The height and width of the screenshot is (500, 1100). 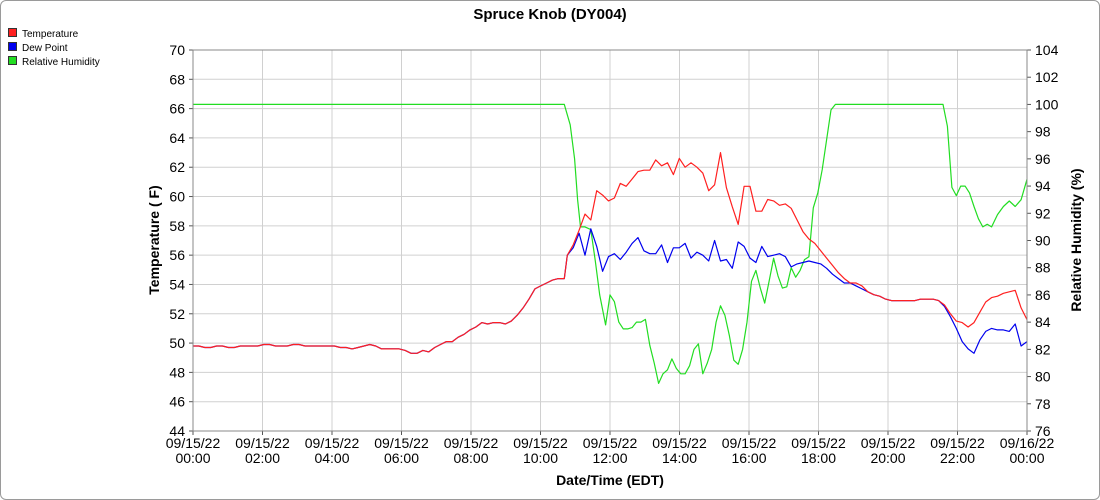 I want to click on legend-item-dew-point: Dew Point, so click(x=54, y=49).